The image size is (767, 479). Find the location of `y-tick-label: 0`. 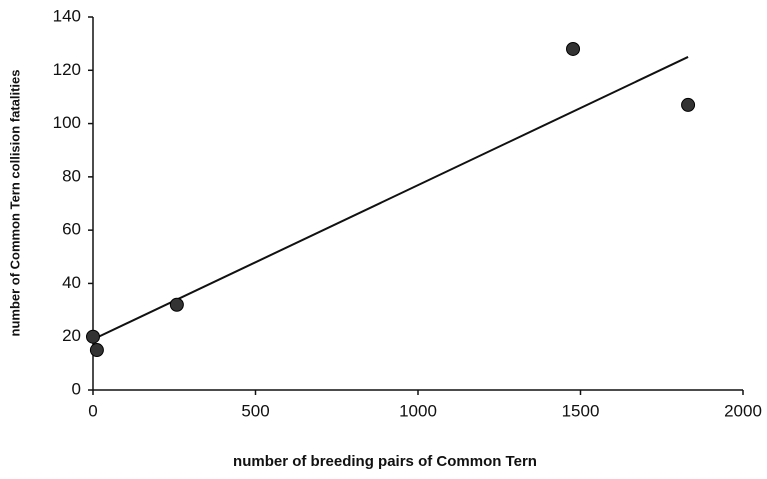

y-tick-label: 0 is located at coordinates (76, 388).